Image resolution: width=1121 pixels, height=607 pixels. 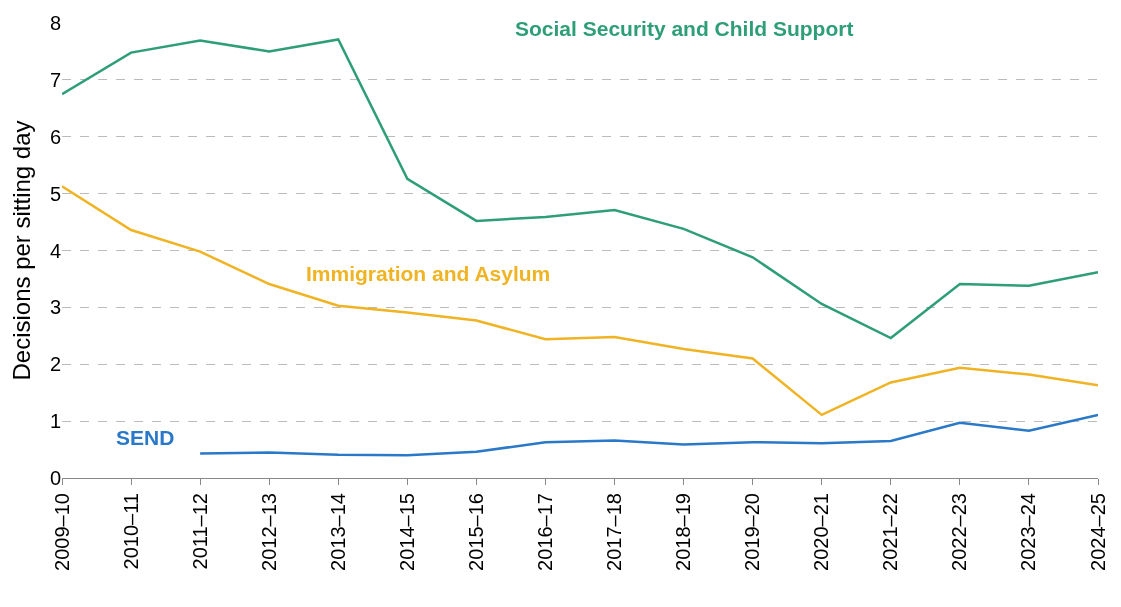 I want to click on y-tick-label: 1, so click(x=55, y=421).